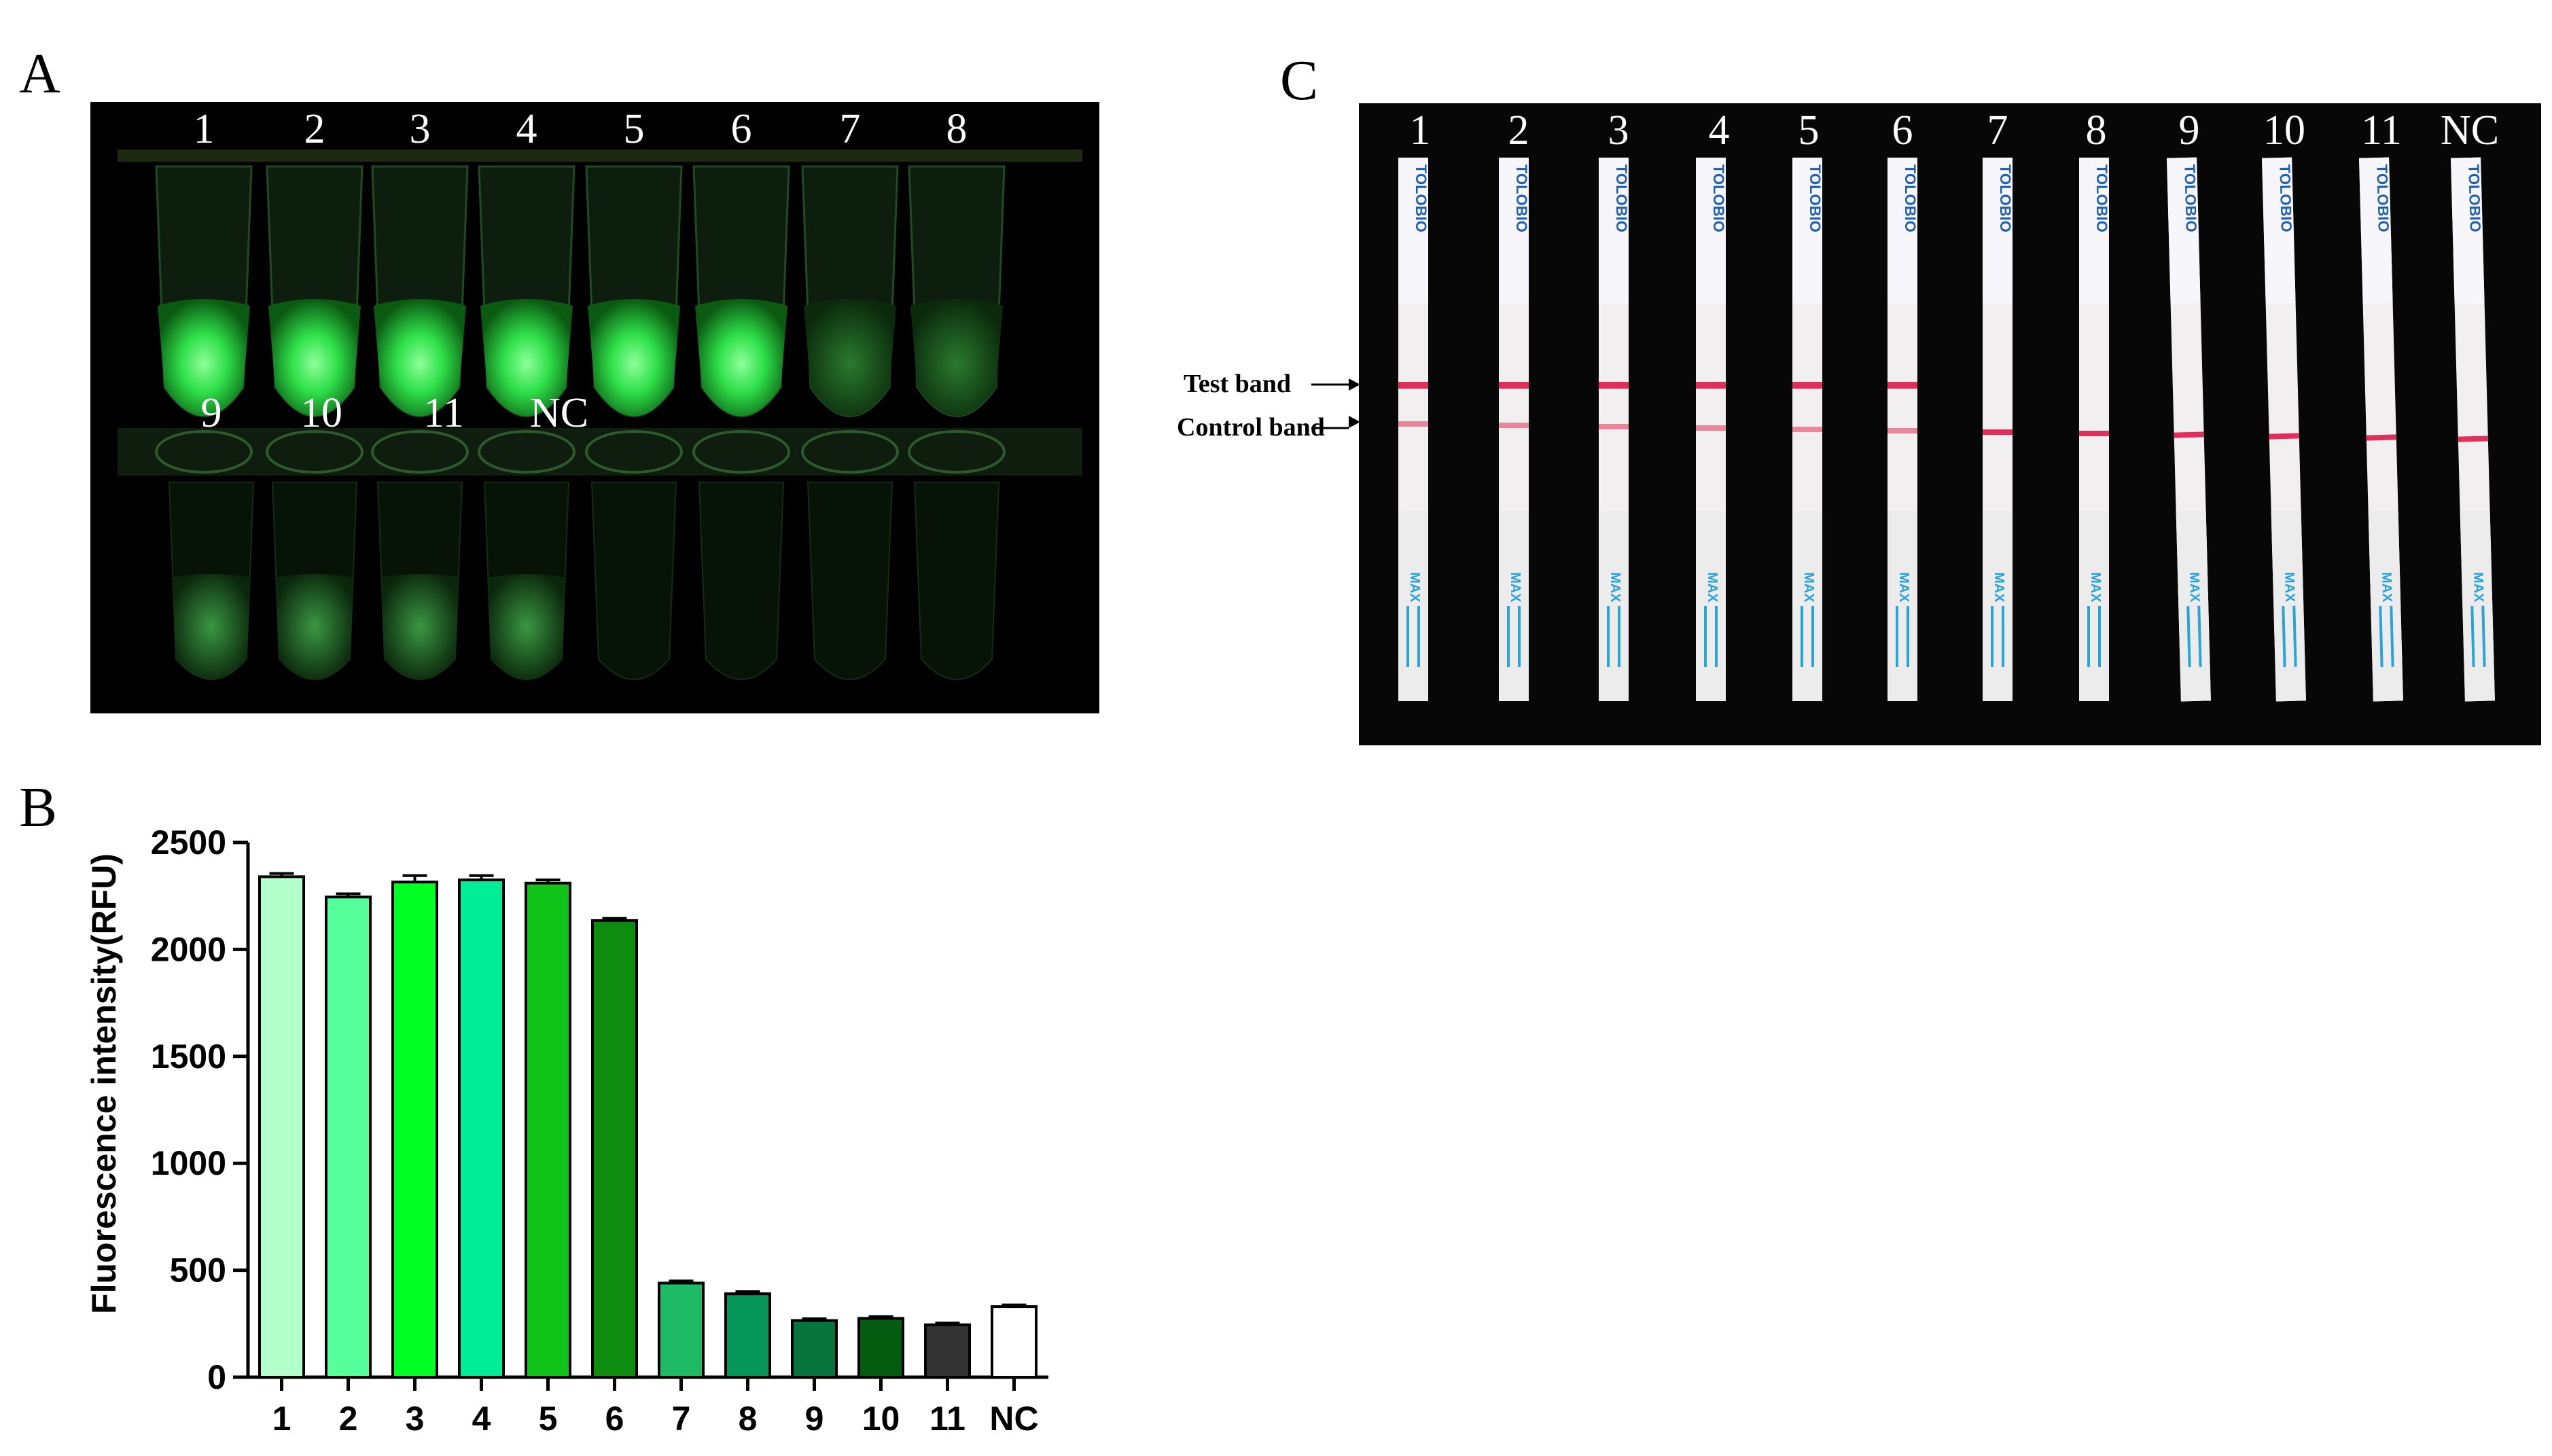  What do you see at coordinates (2189, 131) in the screenshot?
I see `strip-label: 9` at bounding box center [2189, 131].